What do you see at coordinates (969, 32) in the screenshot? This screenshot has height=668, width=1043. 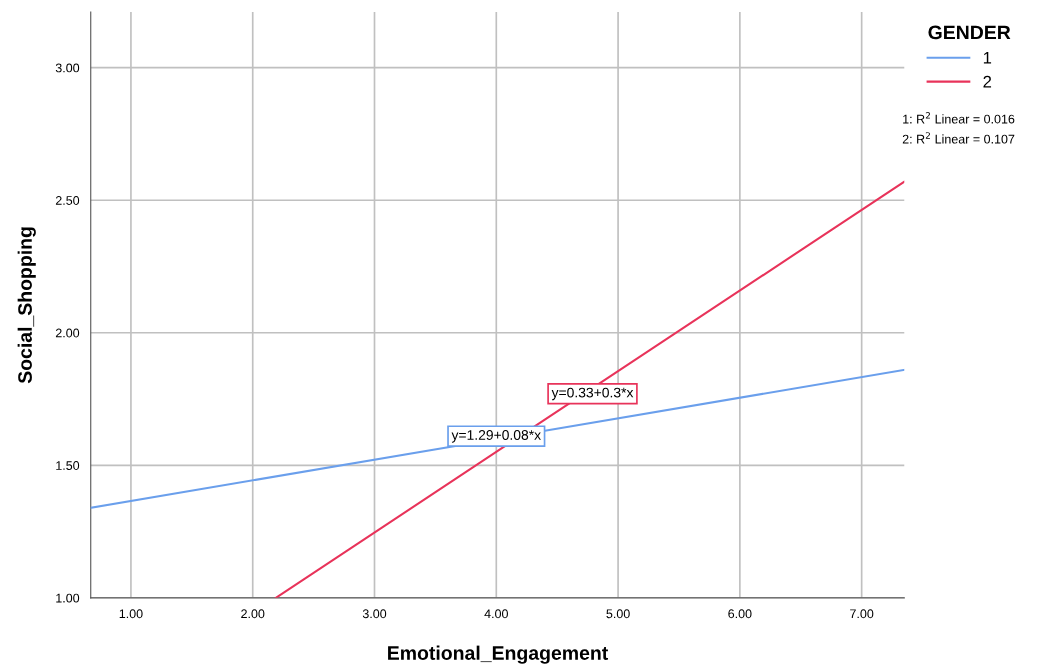 I see `legend-title: GENDER` at bounding box center [969, 32].